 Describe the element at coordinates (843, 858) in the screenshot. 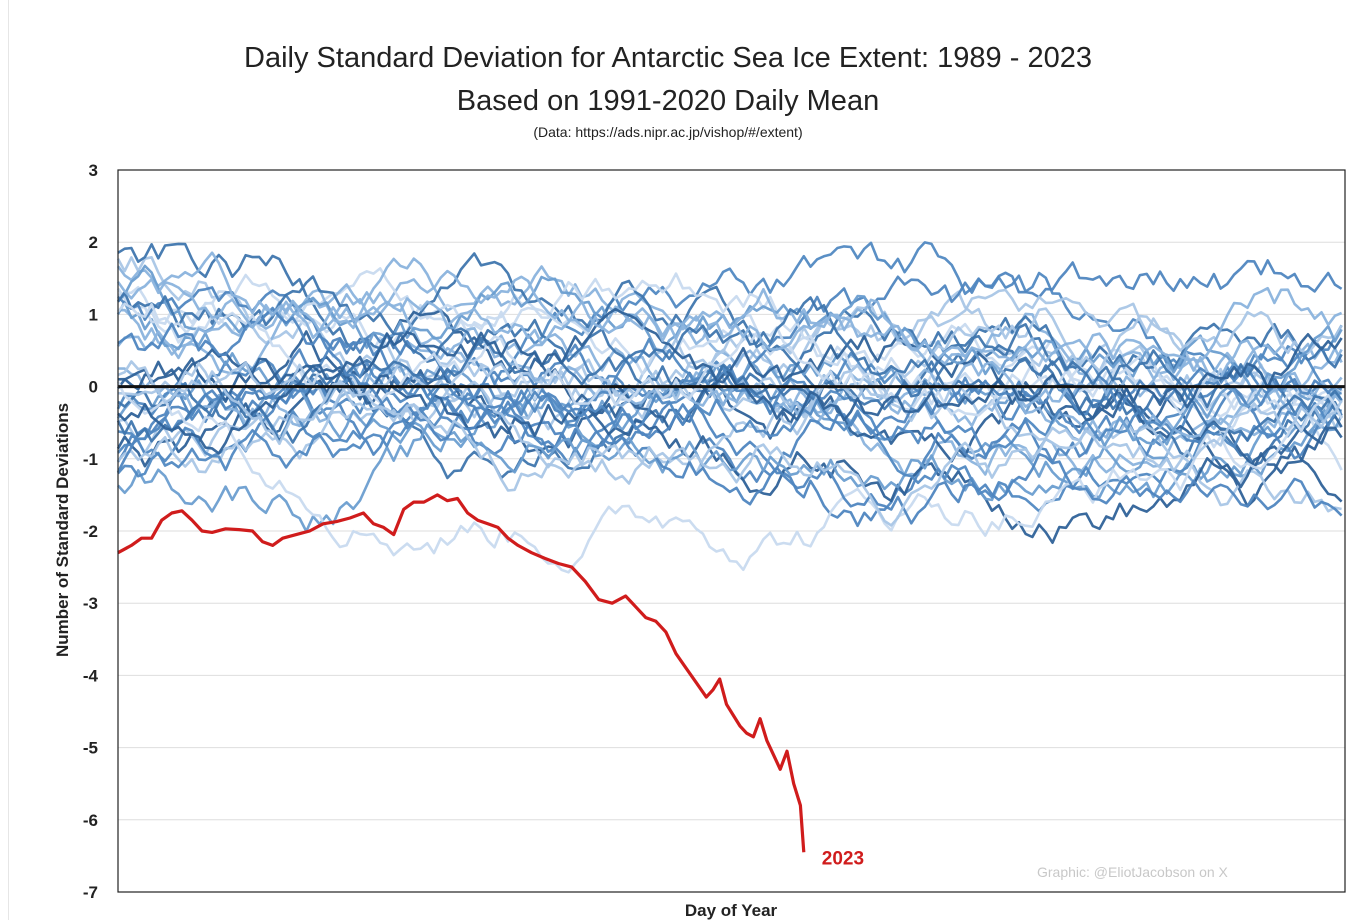

I see `series-label-2023: 2023` at that location.